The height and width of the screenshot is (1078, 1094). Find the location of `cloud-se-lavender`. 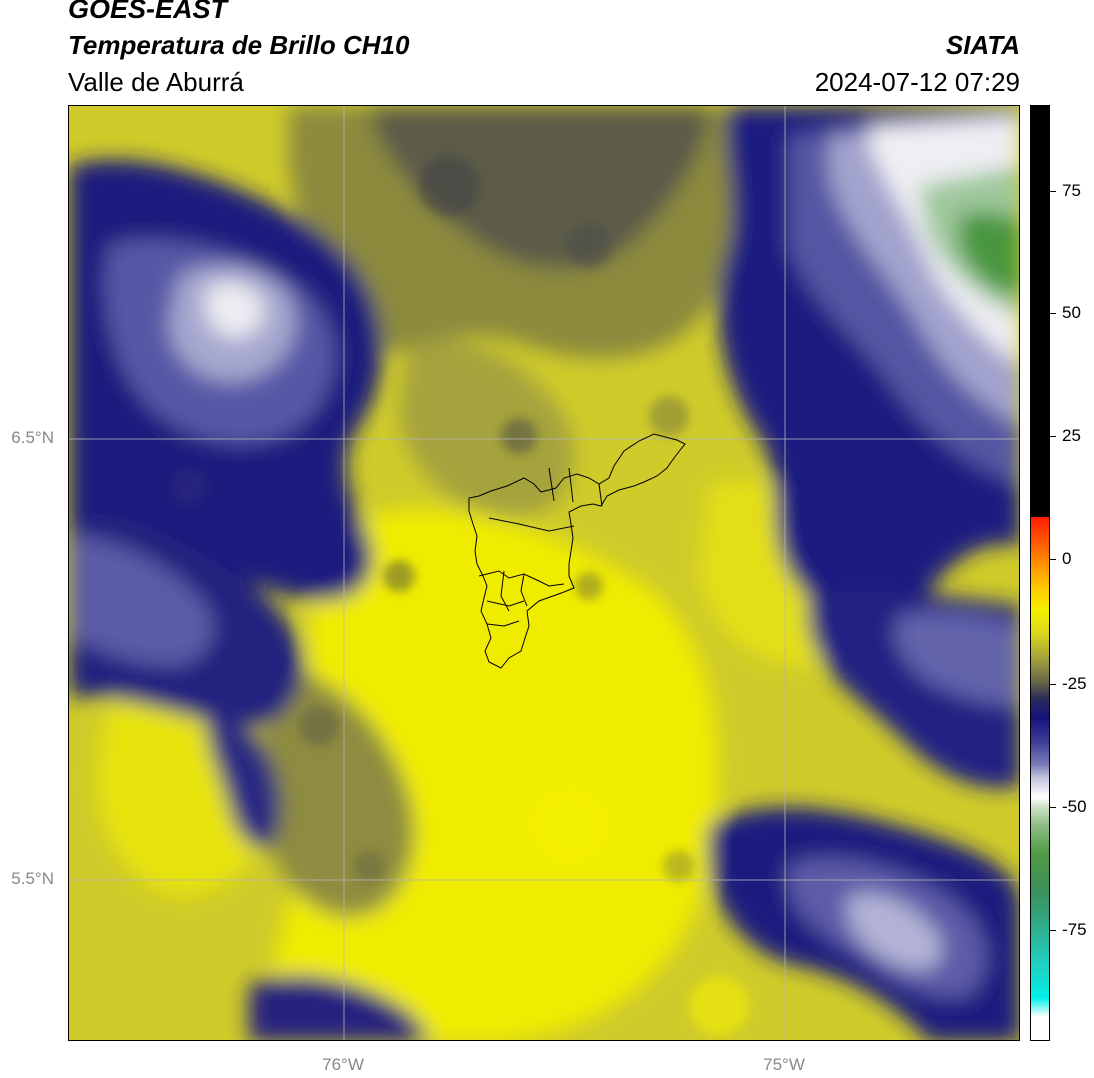

cloud-se-lavender is located at coordinates (894, 931).